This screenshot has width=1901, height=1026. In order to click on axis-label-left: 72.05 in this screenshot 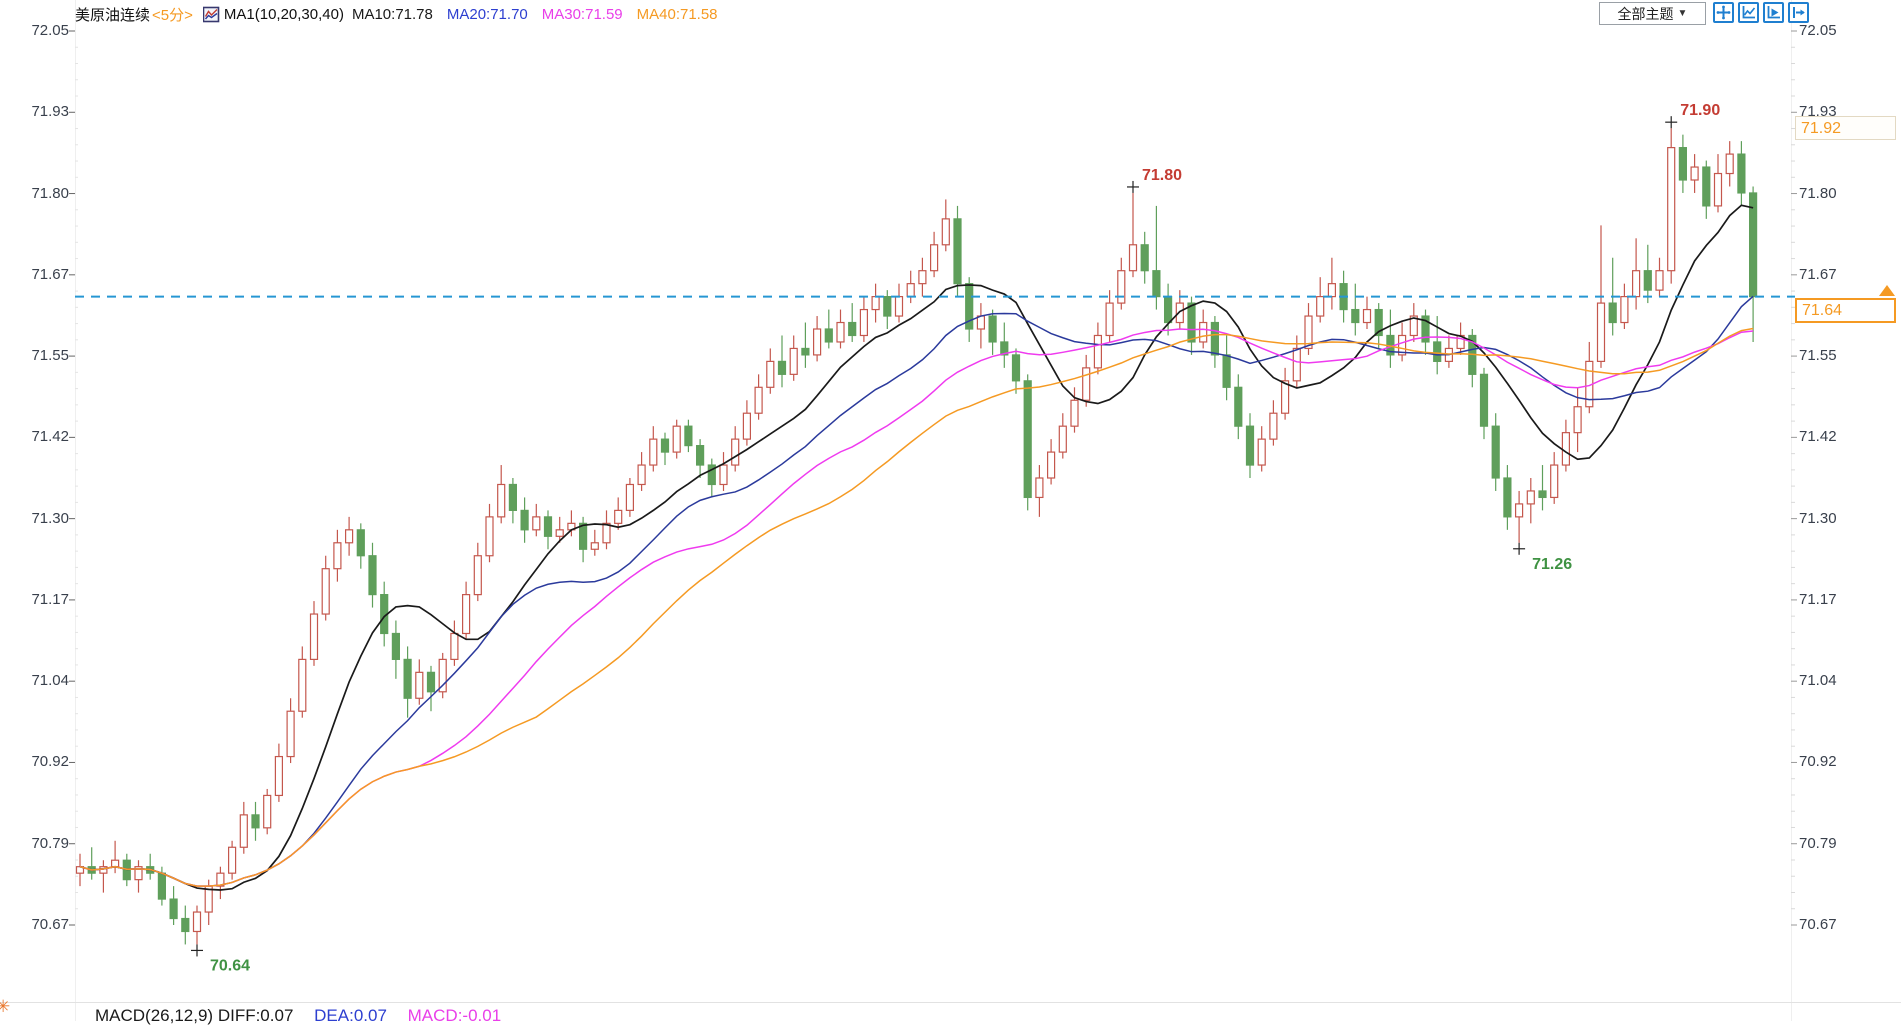, I will do `click(50, 30)`.